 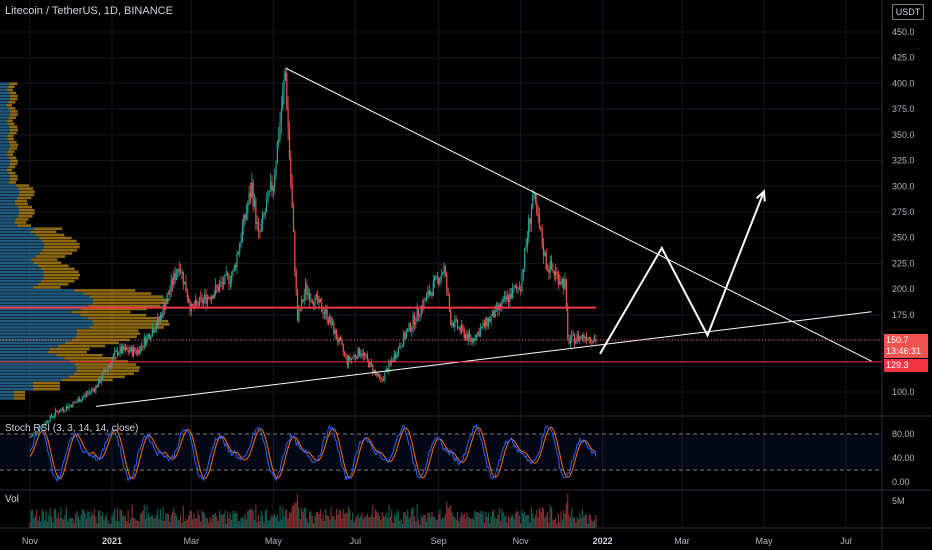 I want to click on stoch-rsi-label: Stoch RSI (3, 3, 14, 14, close), so click(x=72, y=428).